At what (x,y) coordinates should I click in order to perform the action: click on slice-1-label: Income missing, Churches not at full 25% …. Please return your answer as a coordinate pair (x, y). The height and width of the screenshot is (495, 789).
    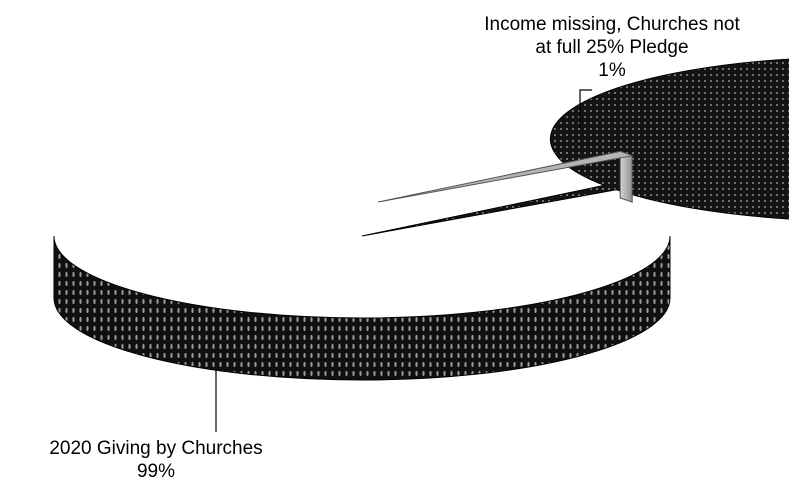
    Looking at the image, I should click on (612, 47).